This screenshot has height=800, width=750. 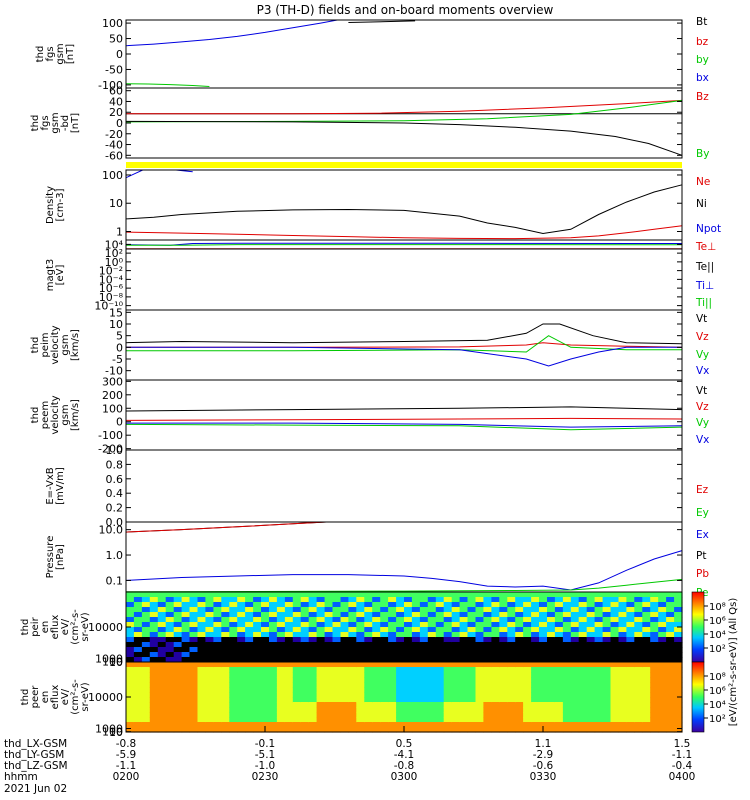 What do you see at coordinates (45, 344) in the screenshot?
I see `ylabel: peim` at bounding box center [45, 344].